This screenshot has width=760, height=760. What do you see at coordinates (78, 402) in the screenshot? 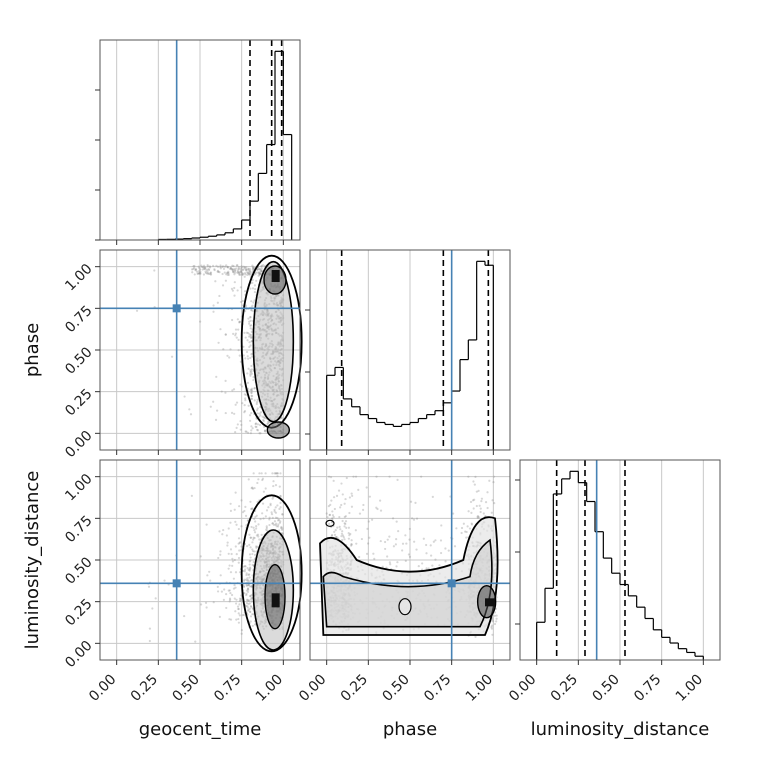
I see `scatter-geocent-phase-yticklabel-1: 0.25` at bounding box center [78, 402].